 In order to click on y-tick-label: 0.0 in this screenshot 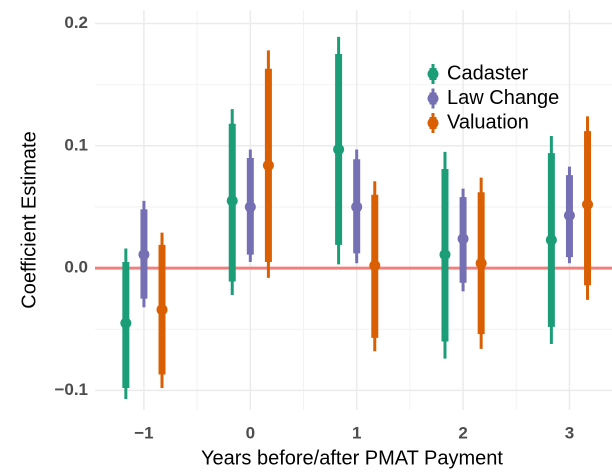, I will do `click(76, 267)`.